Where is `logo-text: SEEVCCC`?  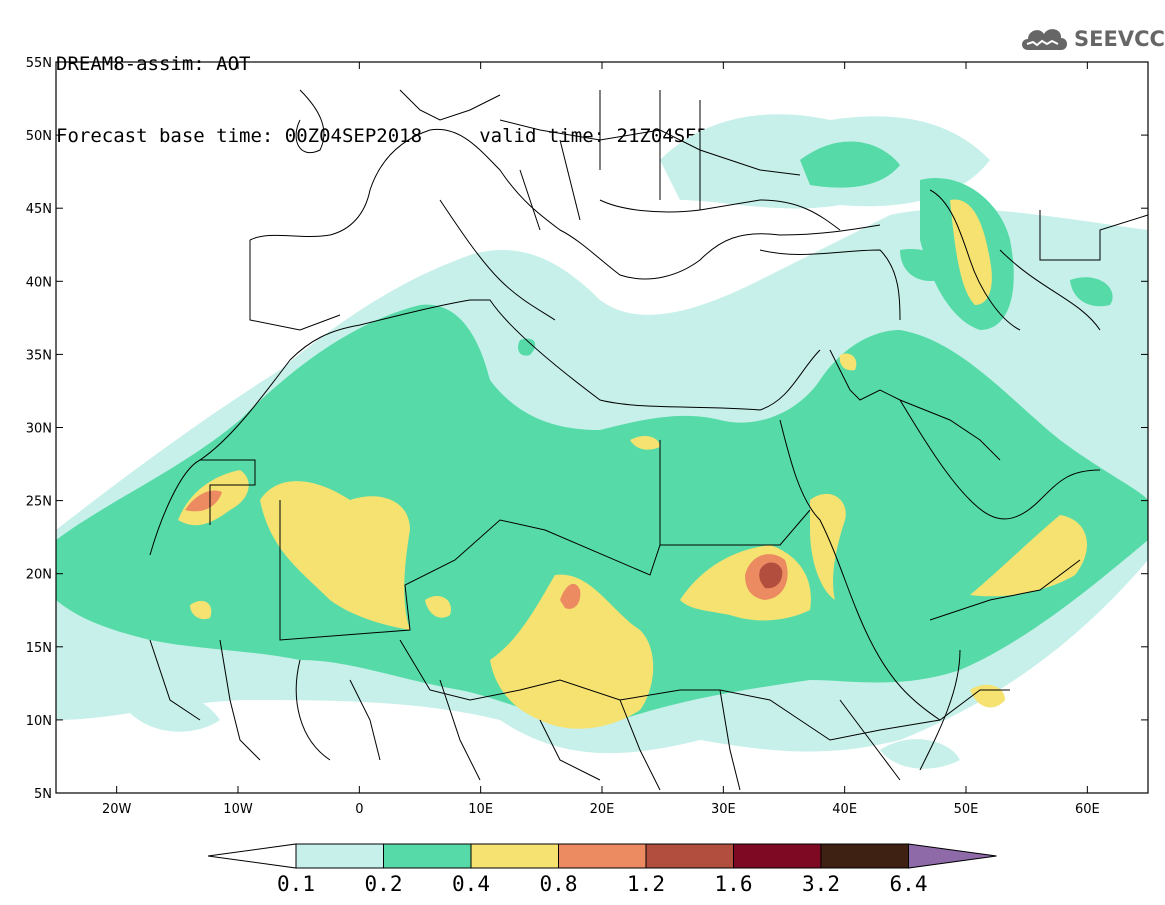
logo-text: SEEVCCC is located at coordinates (1119, 39).